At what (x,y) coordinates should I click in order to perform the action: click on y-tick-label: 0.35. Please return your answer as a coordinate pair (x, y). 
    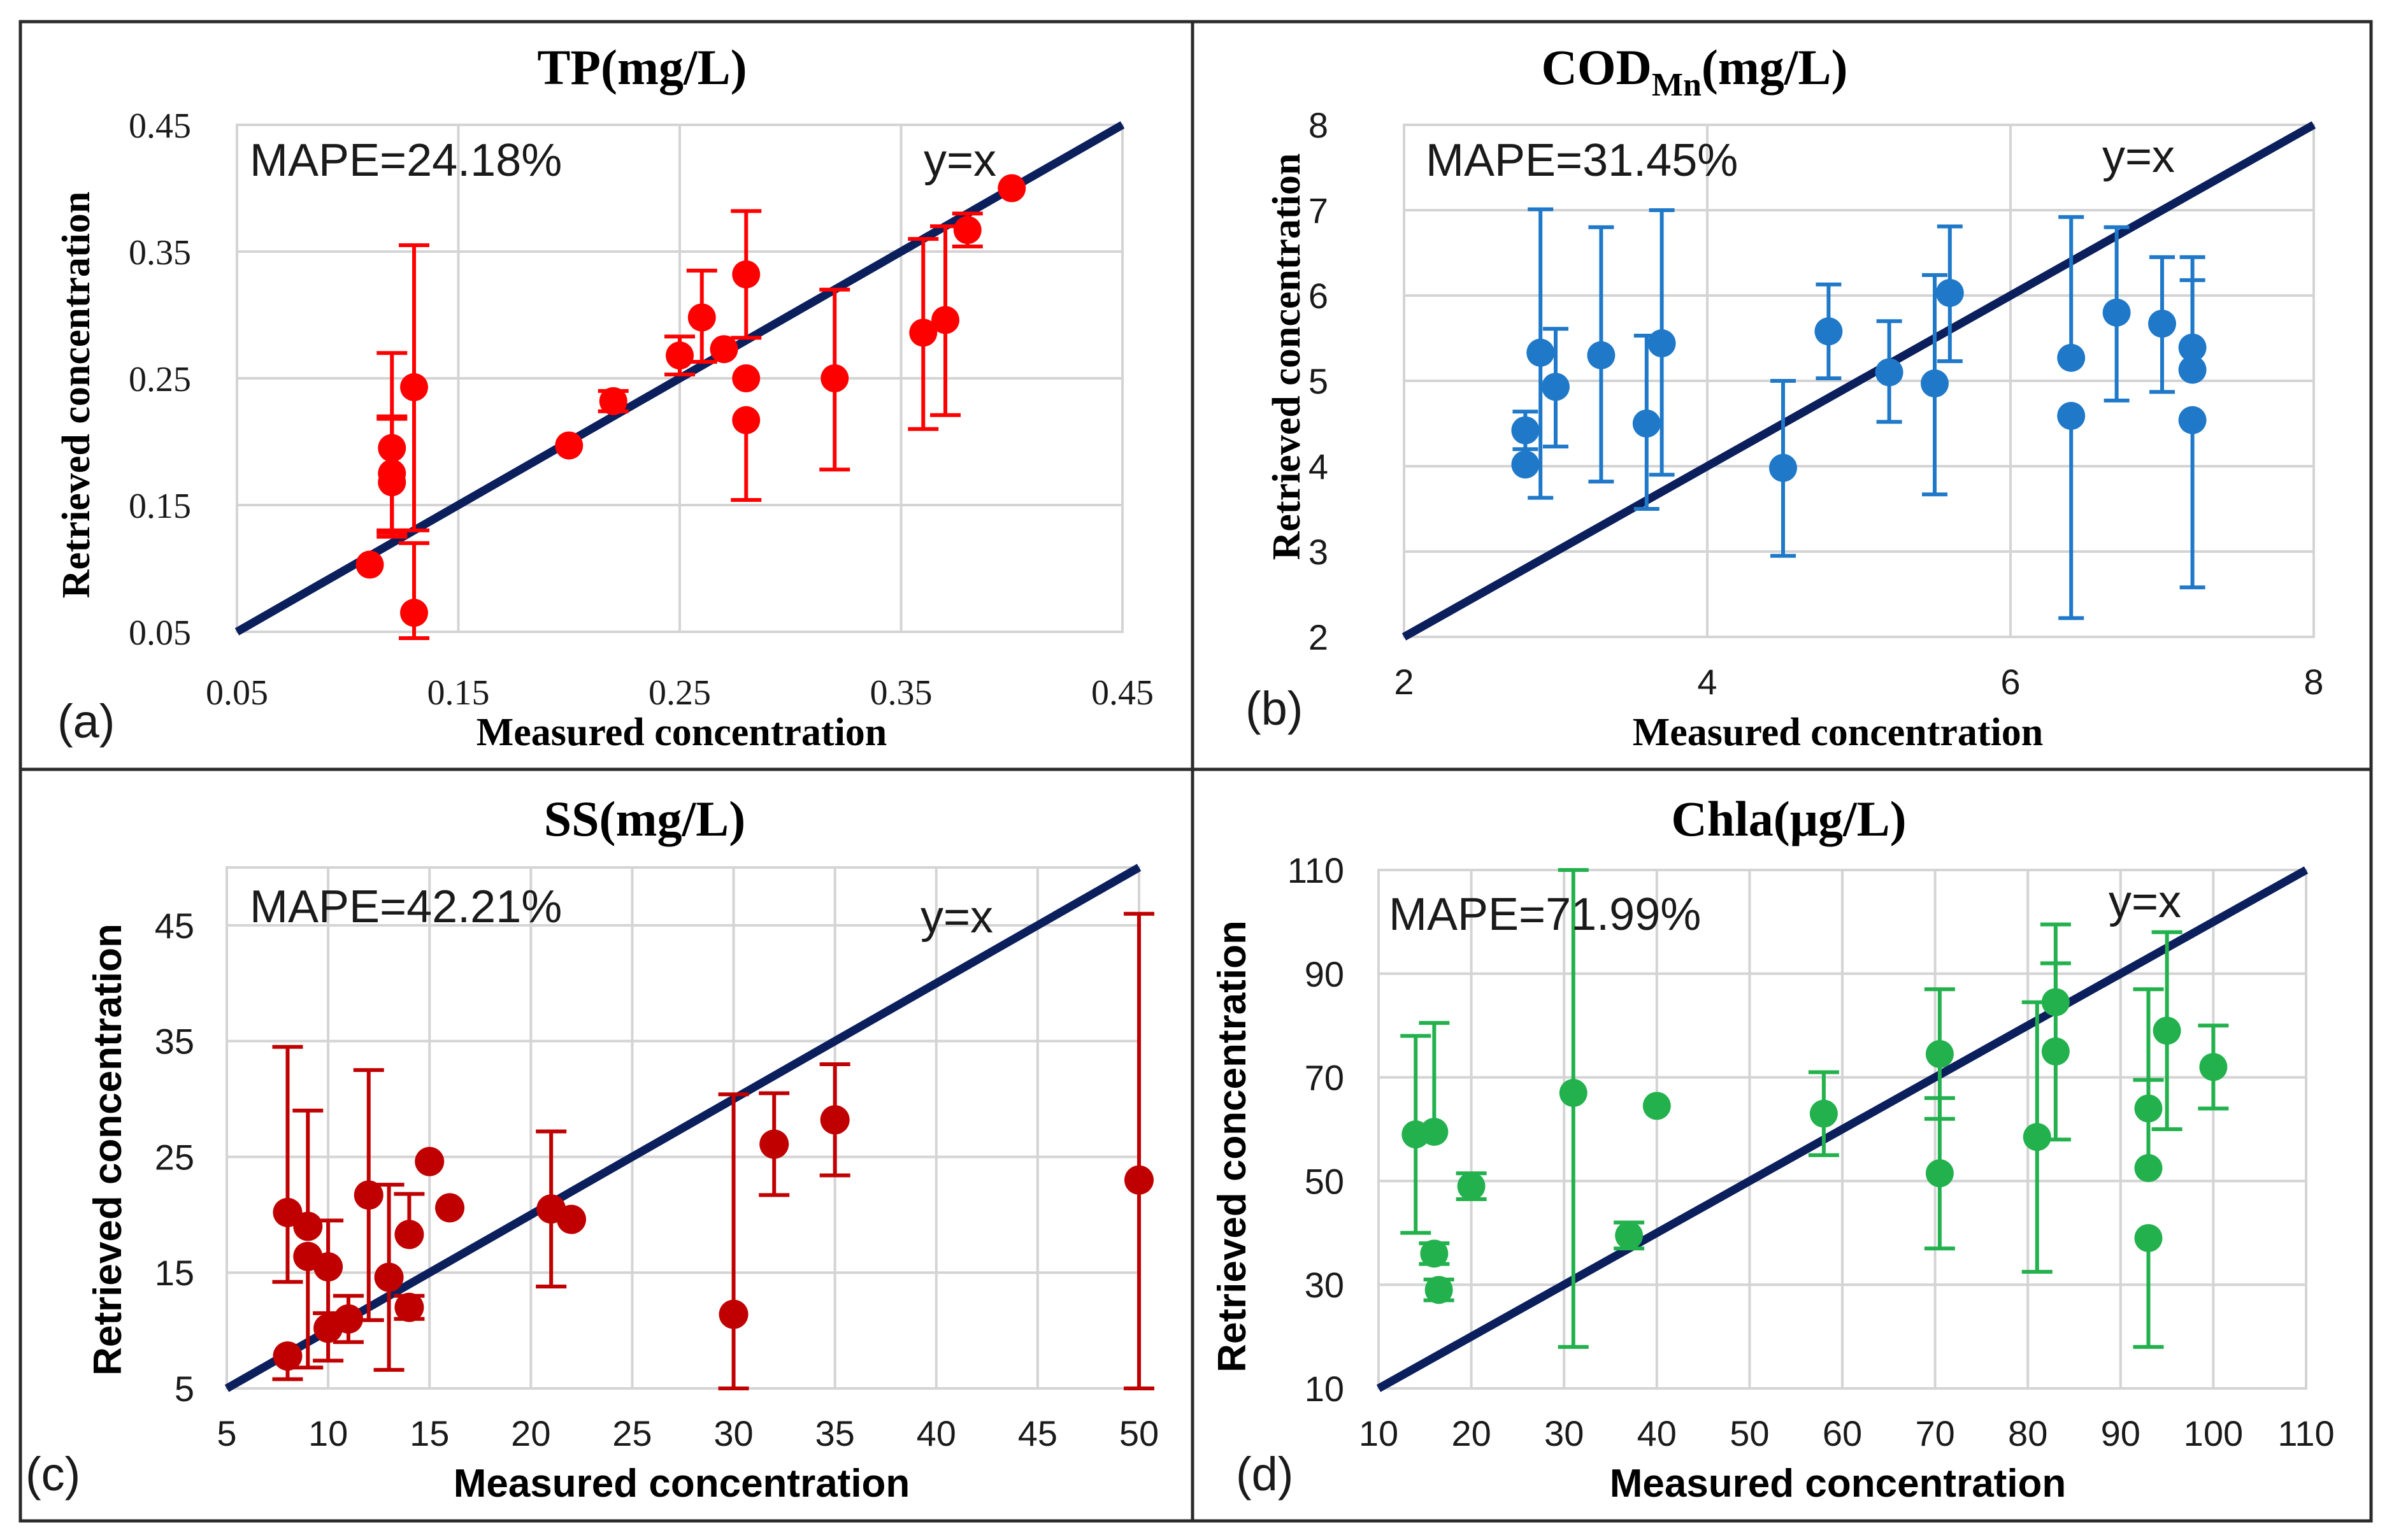
    Looking at the image, I should click on (160, 253).